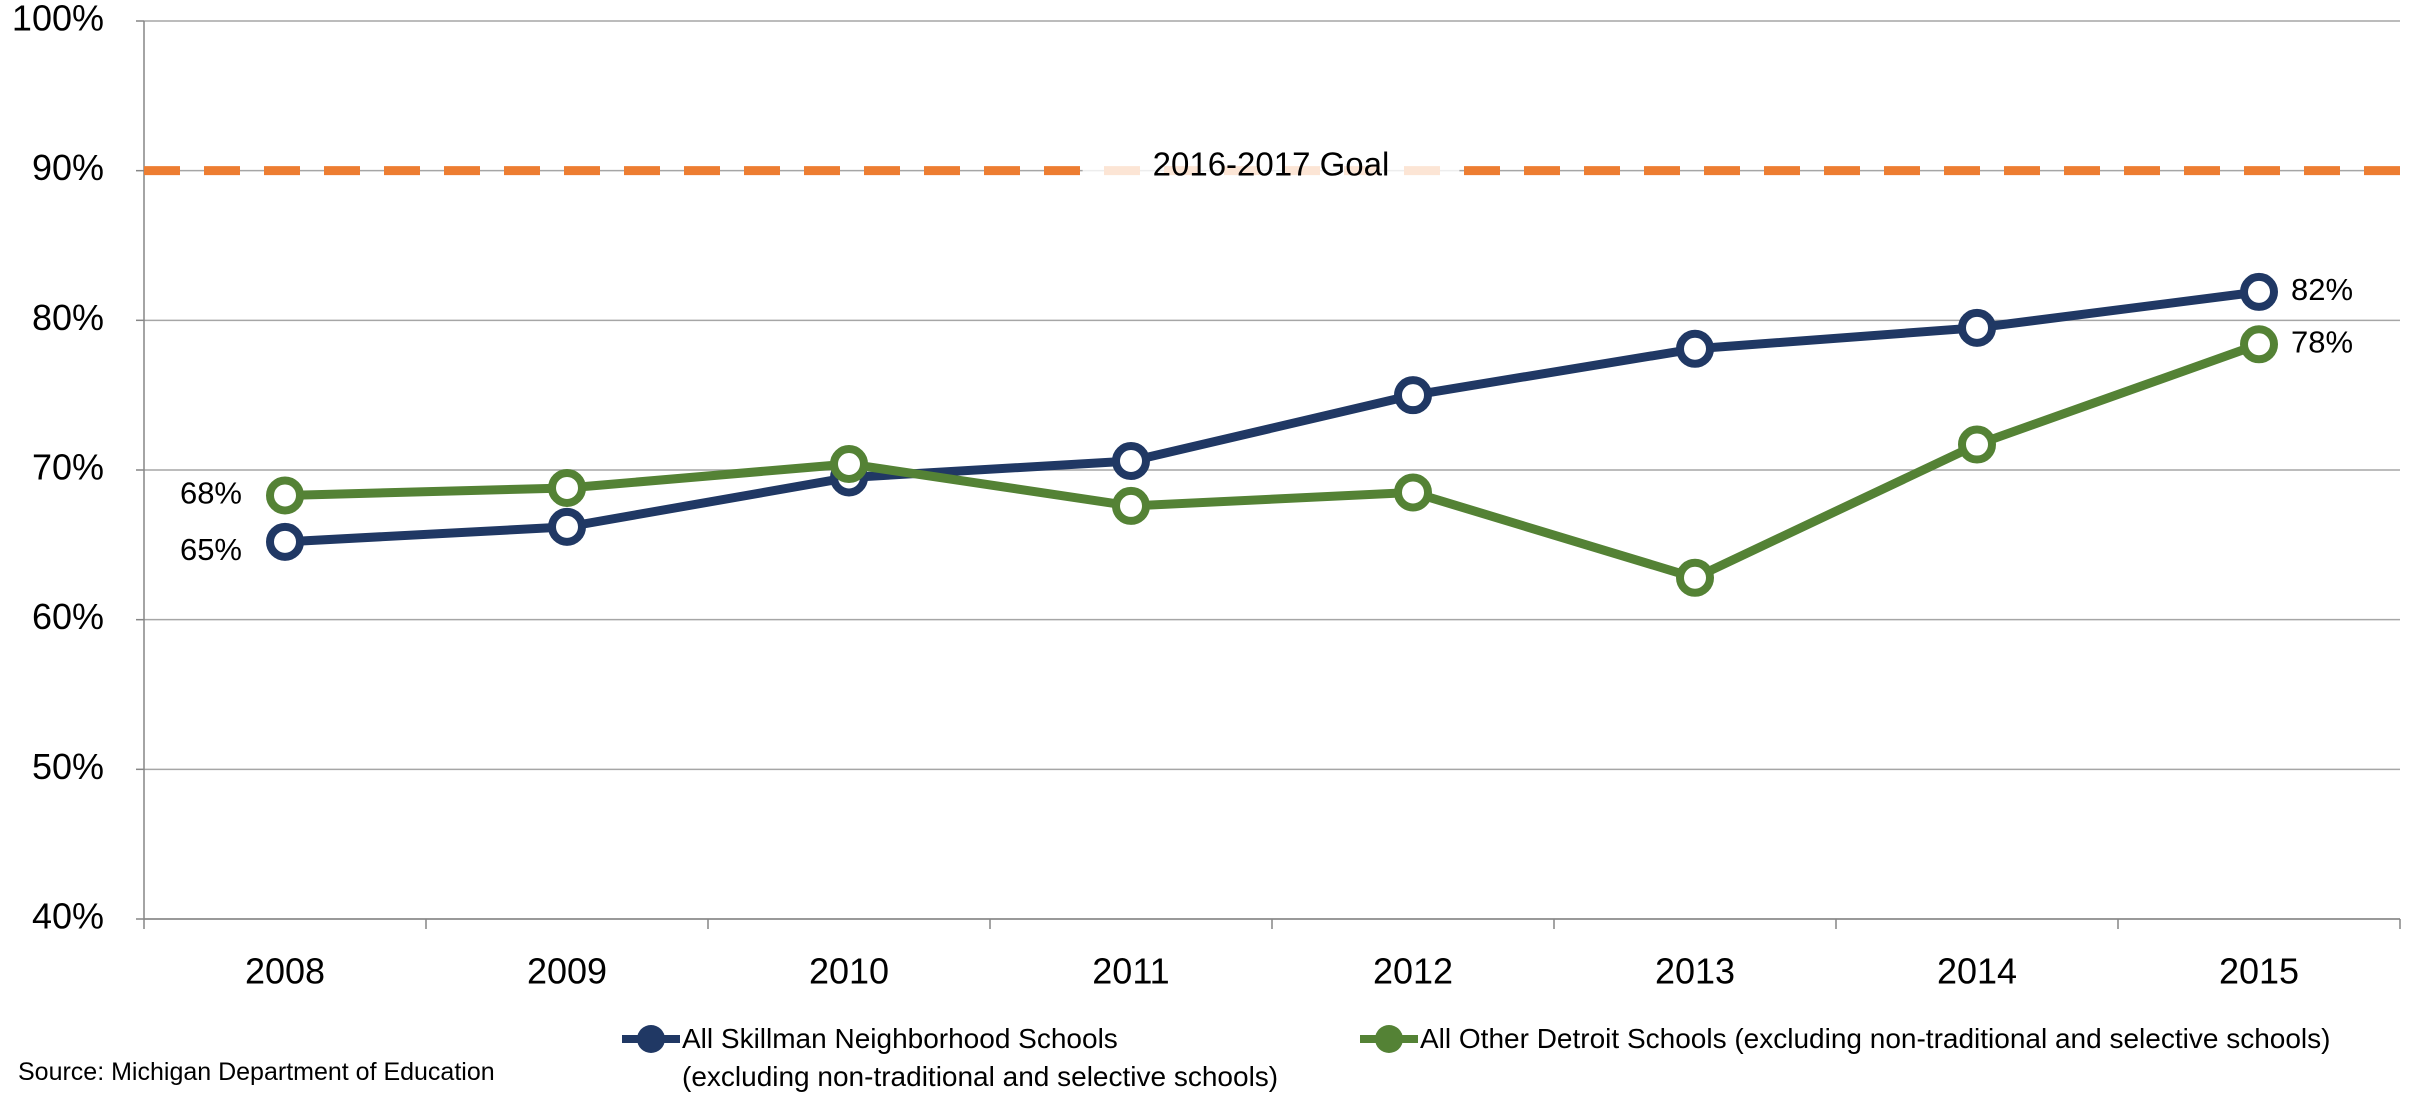 The width and height of the screenshot is (2415, 1099). Describe the element at coordinates (68, 167) in the screenshot. I see `y-tick-label: 90%` at that location.